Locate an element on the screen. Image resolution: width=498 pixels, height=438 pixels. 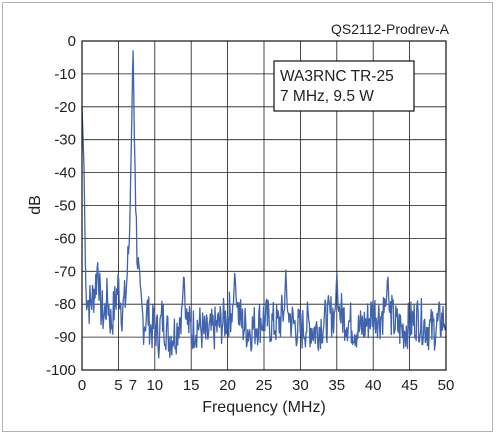
y-tick-label: -10 is located at coordinates (65, 74).